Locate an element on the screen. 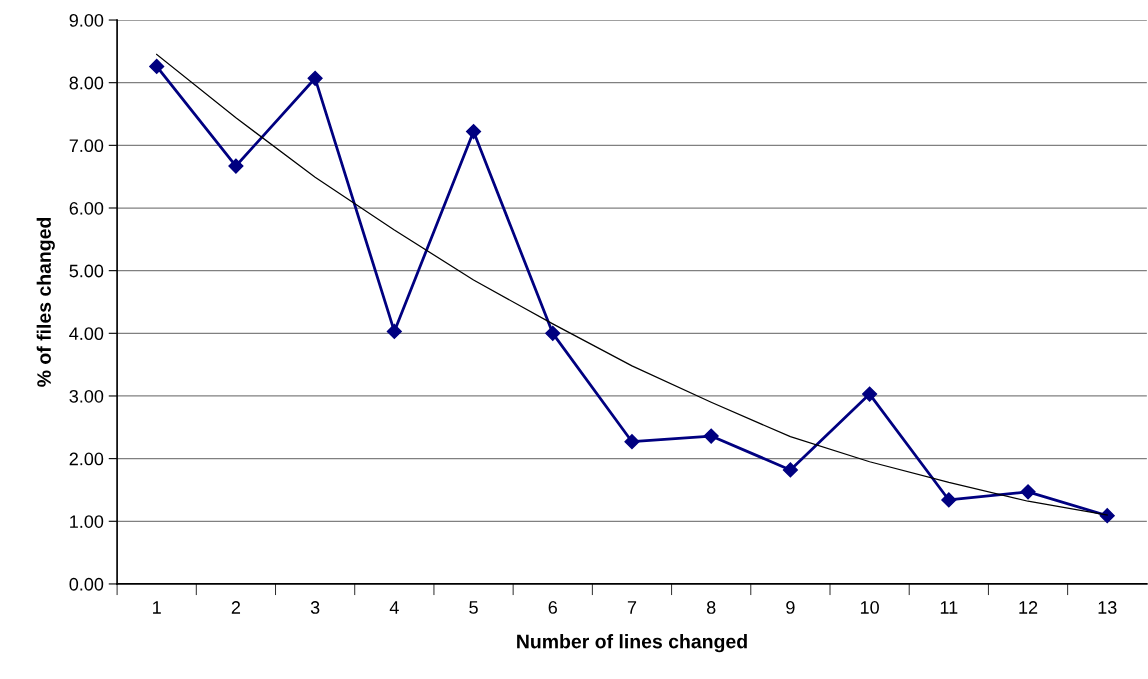  x-tick-label: 5 is located at coordinates (473, 607).